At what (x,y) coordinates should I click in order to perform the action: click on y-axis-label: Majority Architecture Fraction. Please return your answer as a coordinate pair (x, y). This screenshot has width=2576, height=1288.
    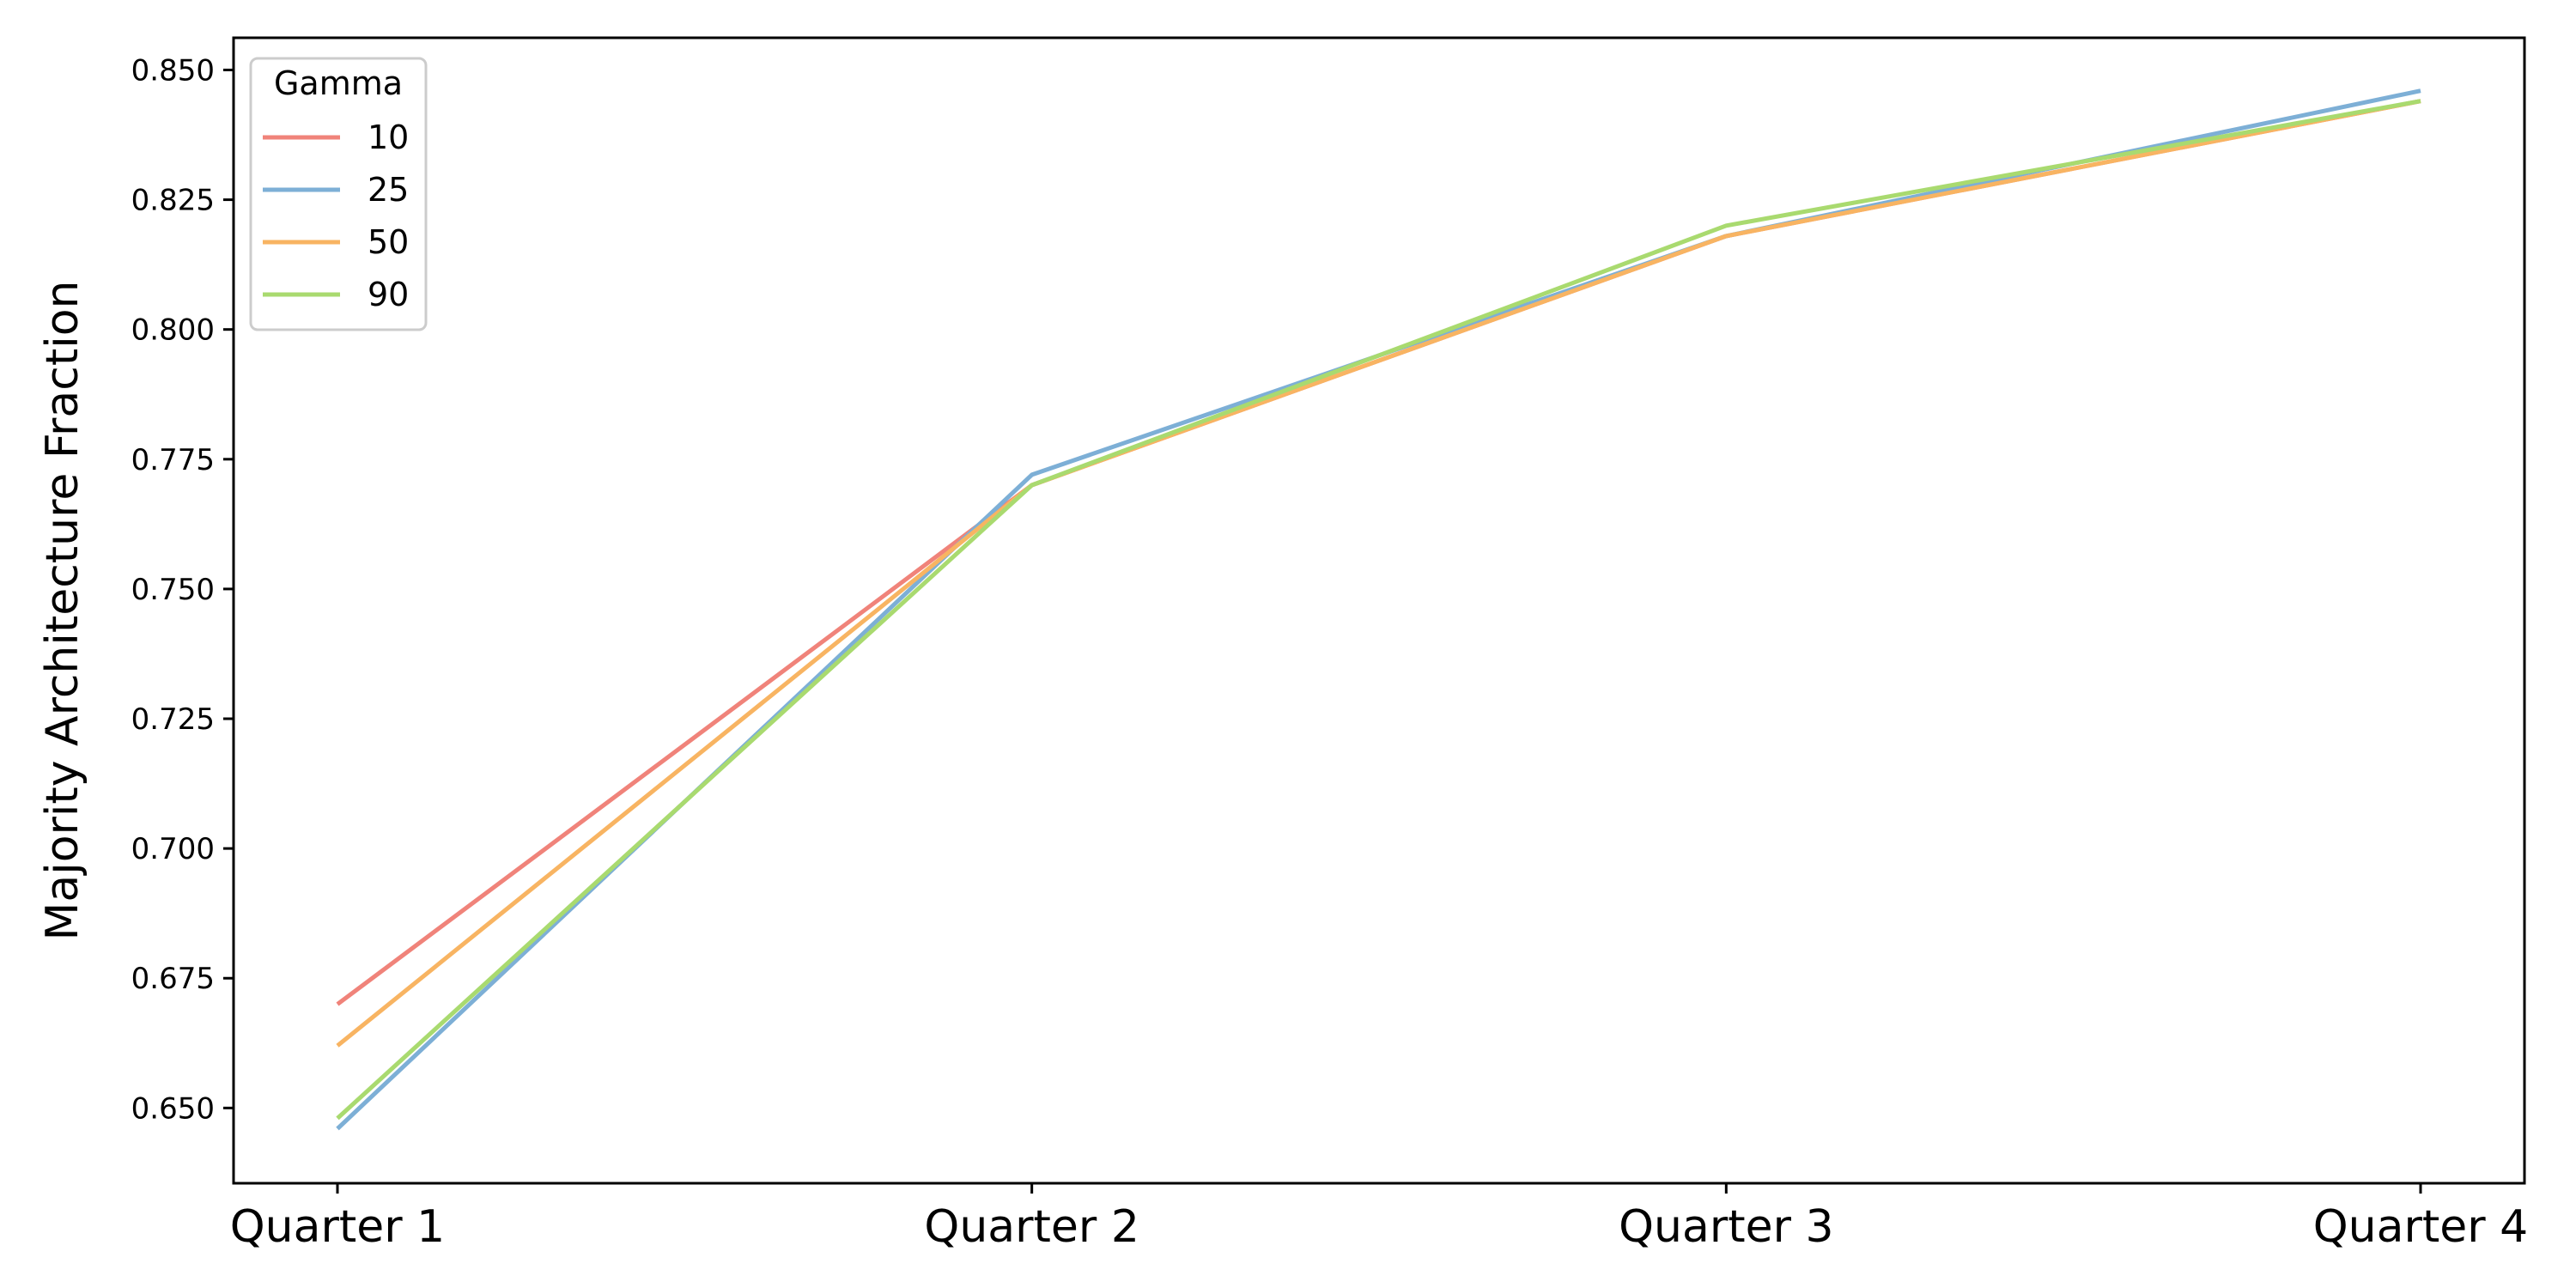
    Looking at the image, I should click on (62, 611).